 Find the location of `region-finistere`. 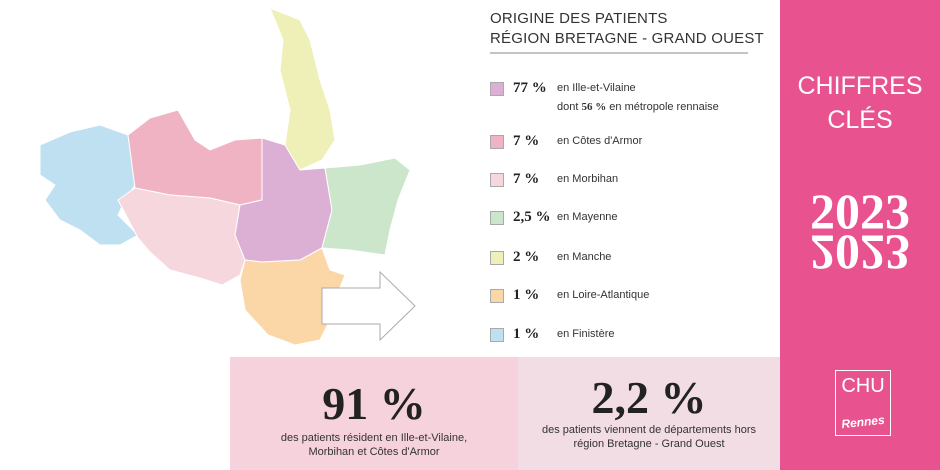

region-finistere is located at coordinates (89, 185).